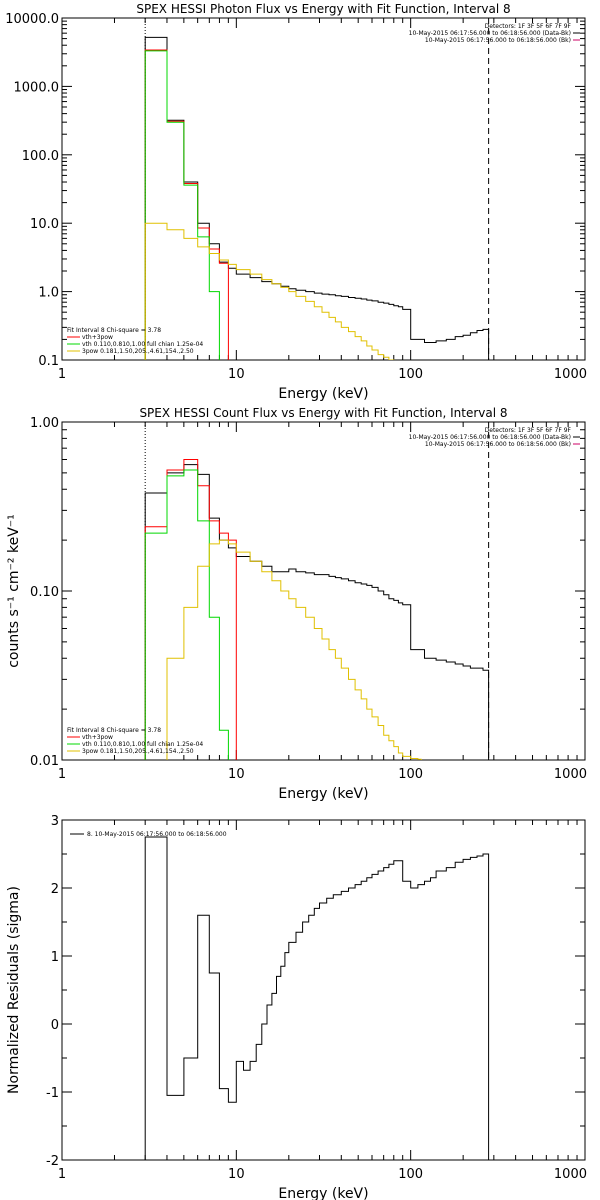  What do you see at coordinates (44, 423) in the screenshot?
I see `y-tick-label: 1.00` at bounding box center [44, 423].